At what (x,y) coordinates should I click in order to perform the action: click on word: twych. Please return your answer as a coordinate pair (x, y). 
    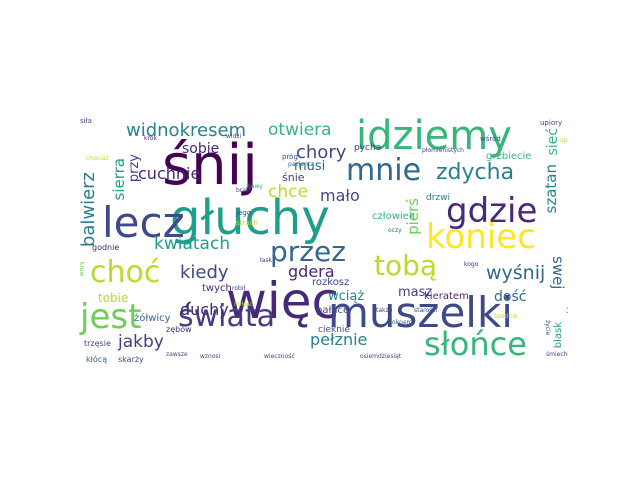
    Looking at the image, I should click on (217, 288).